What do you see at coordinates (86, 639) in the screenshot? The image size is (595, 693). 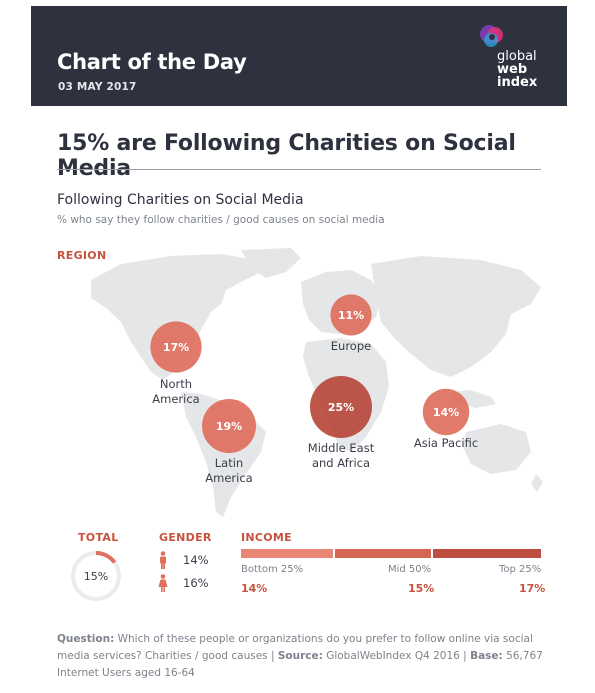 I see `question-label: Question:` at bounding box center [86, 639].